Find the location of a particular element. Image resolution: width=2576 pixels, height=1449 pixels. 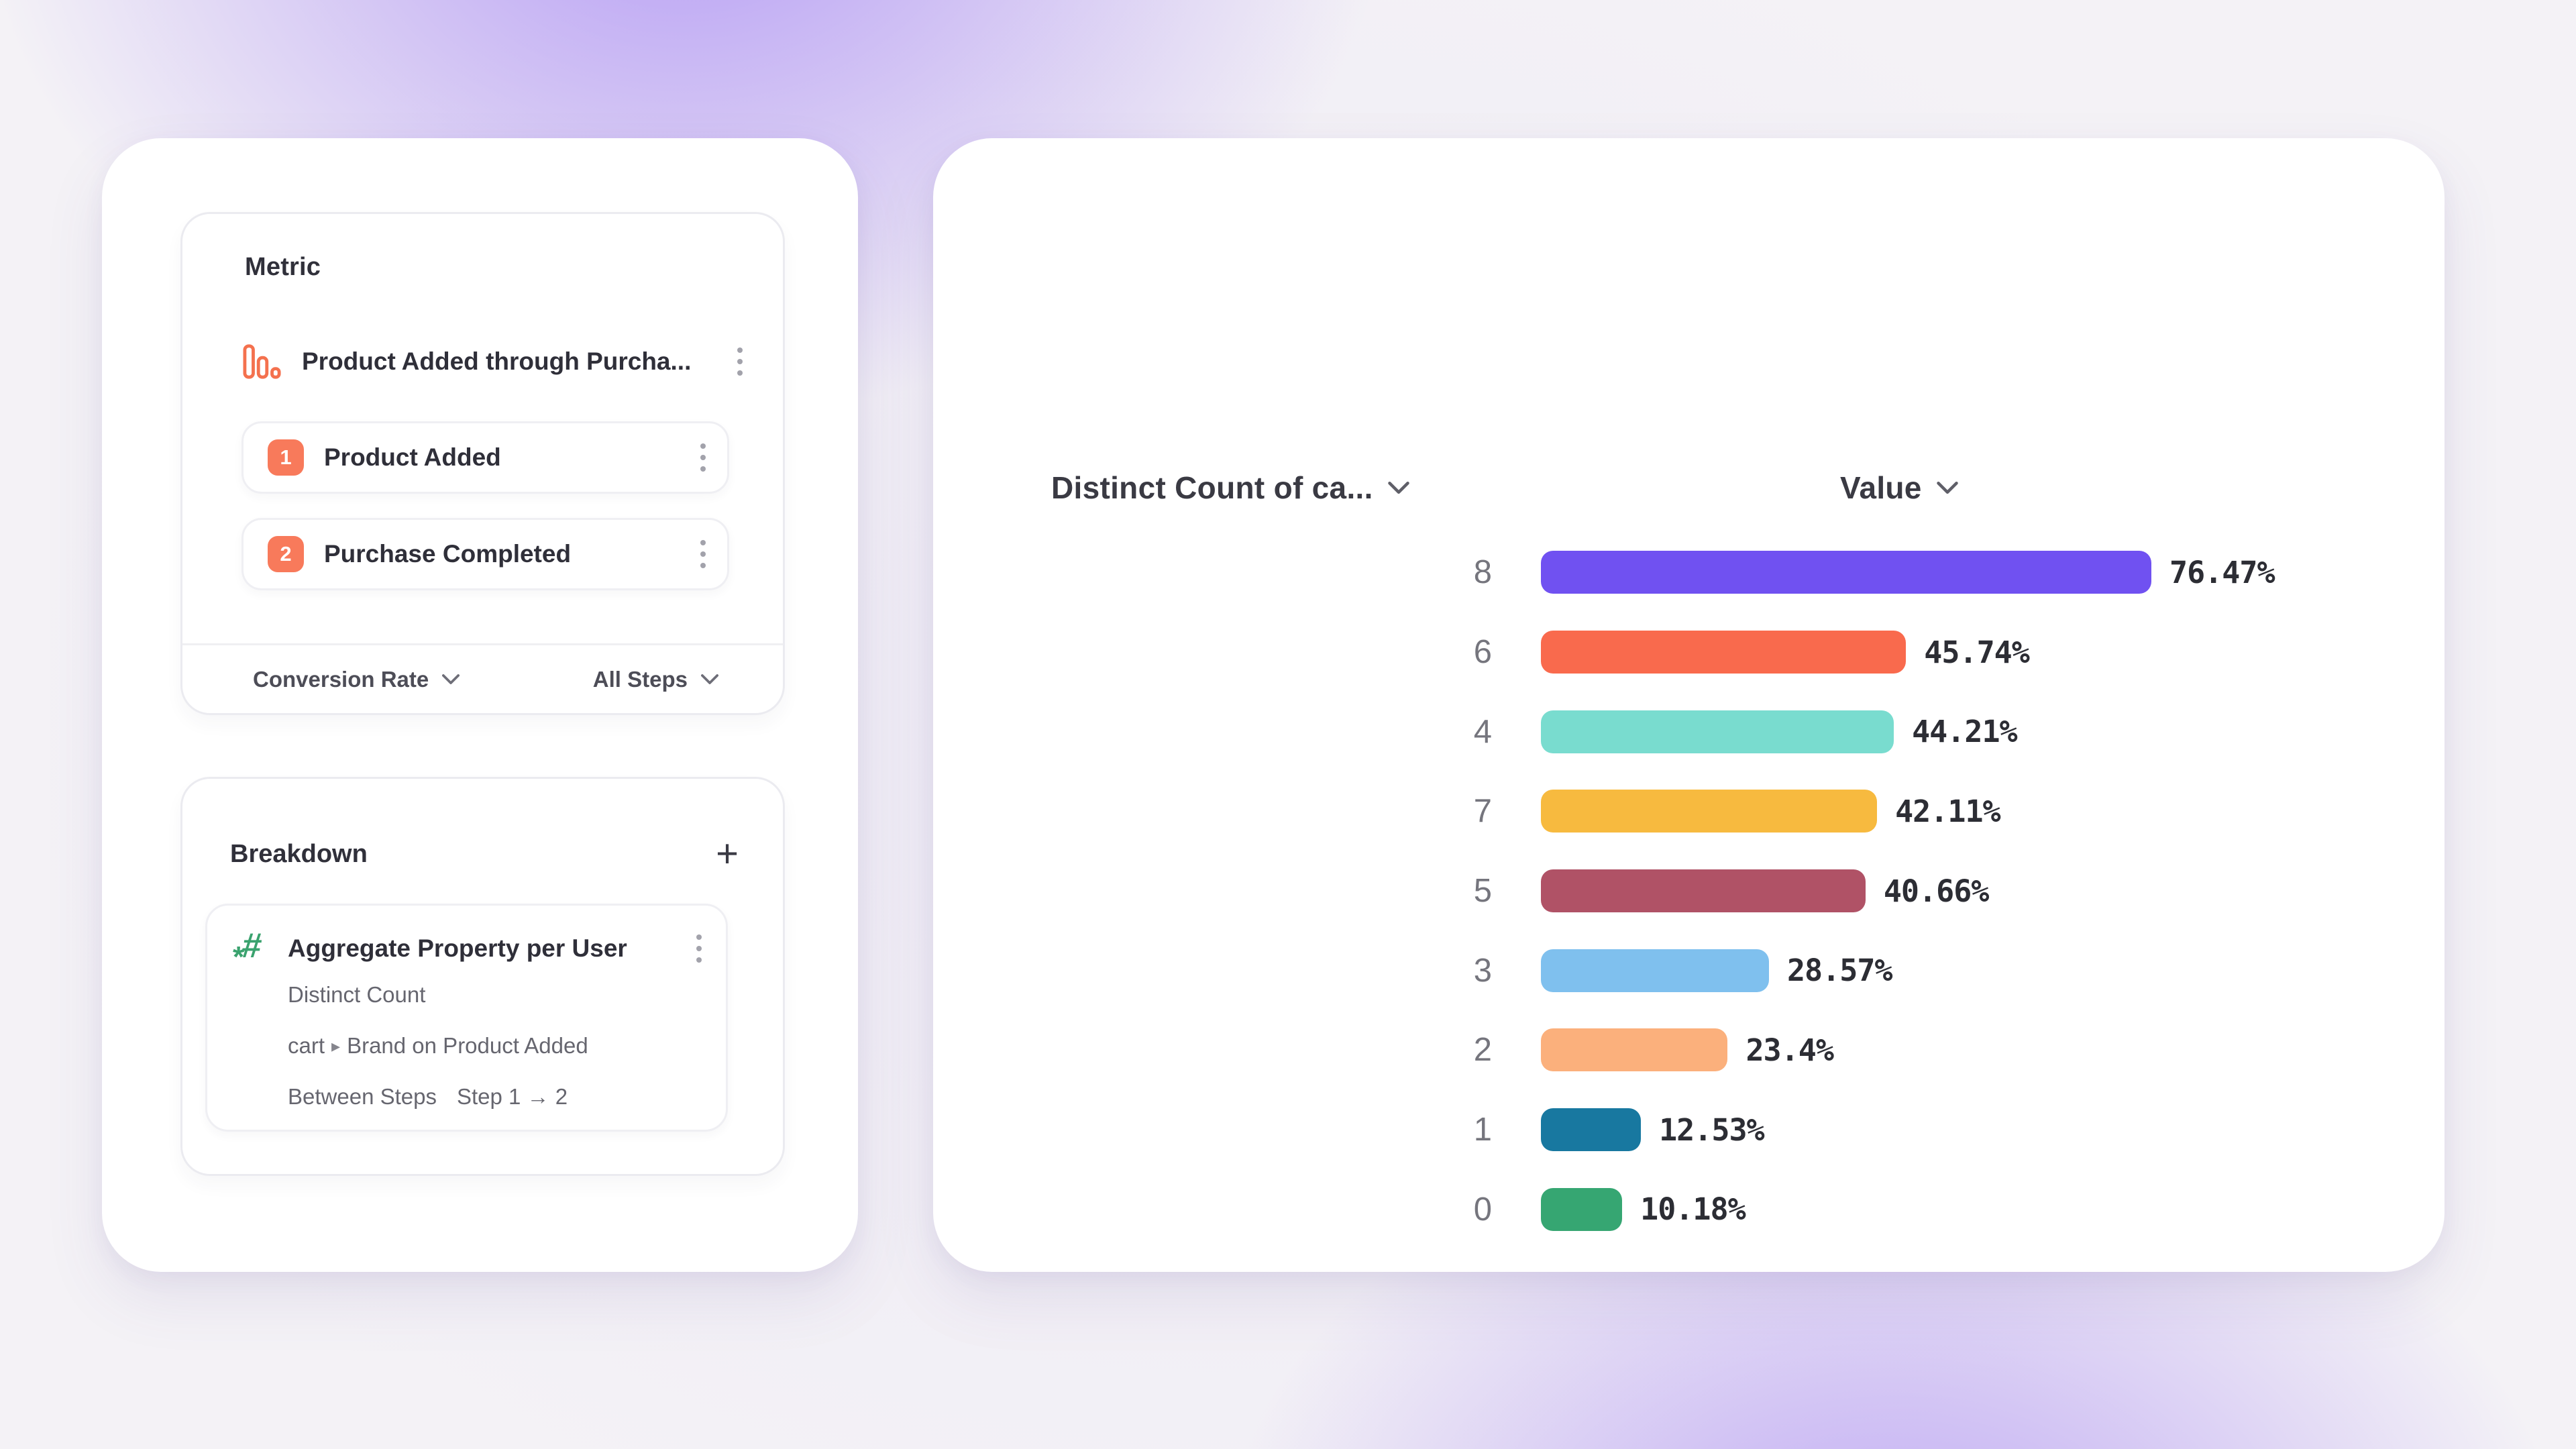

step-2-label: Purchase Completed is located at coordinates (448, 554).